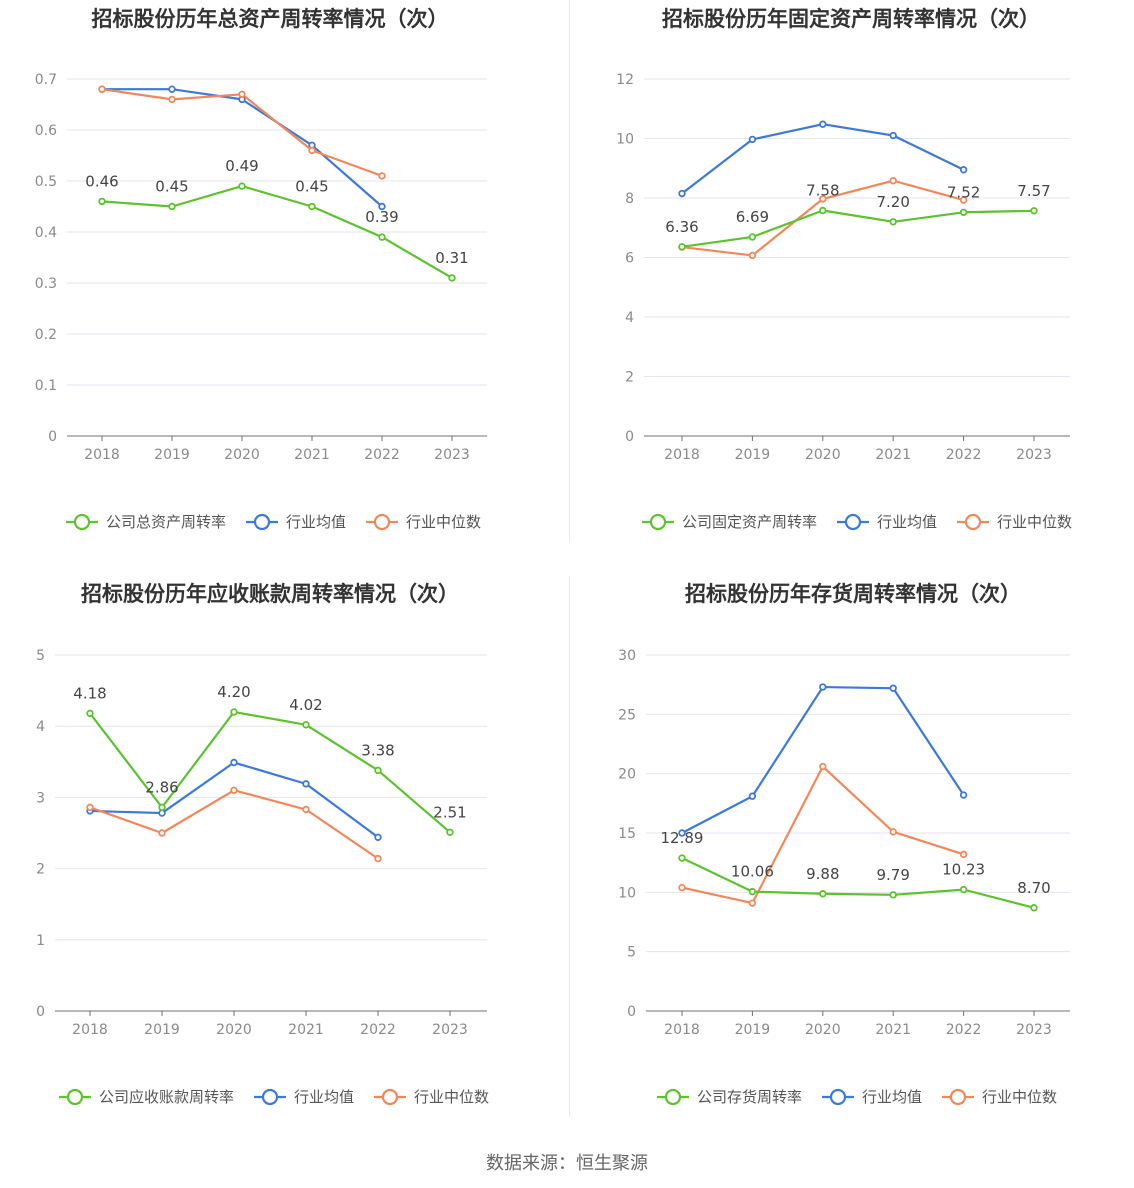 The width and height of the screenshot is (1134, 1188). Describe the element at coordinates (161, 787) in the screenshot. I see `data-label: 2.86` at that location.